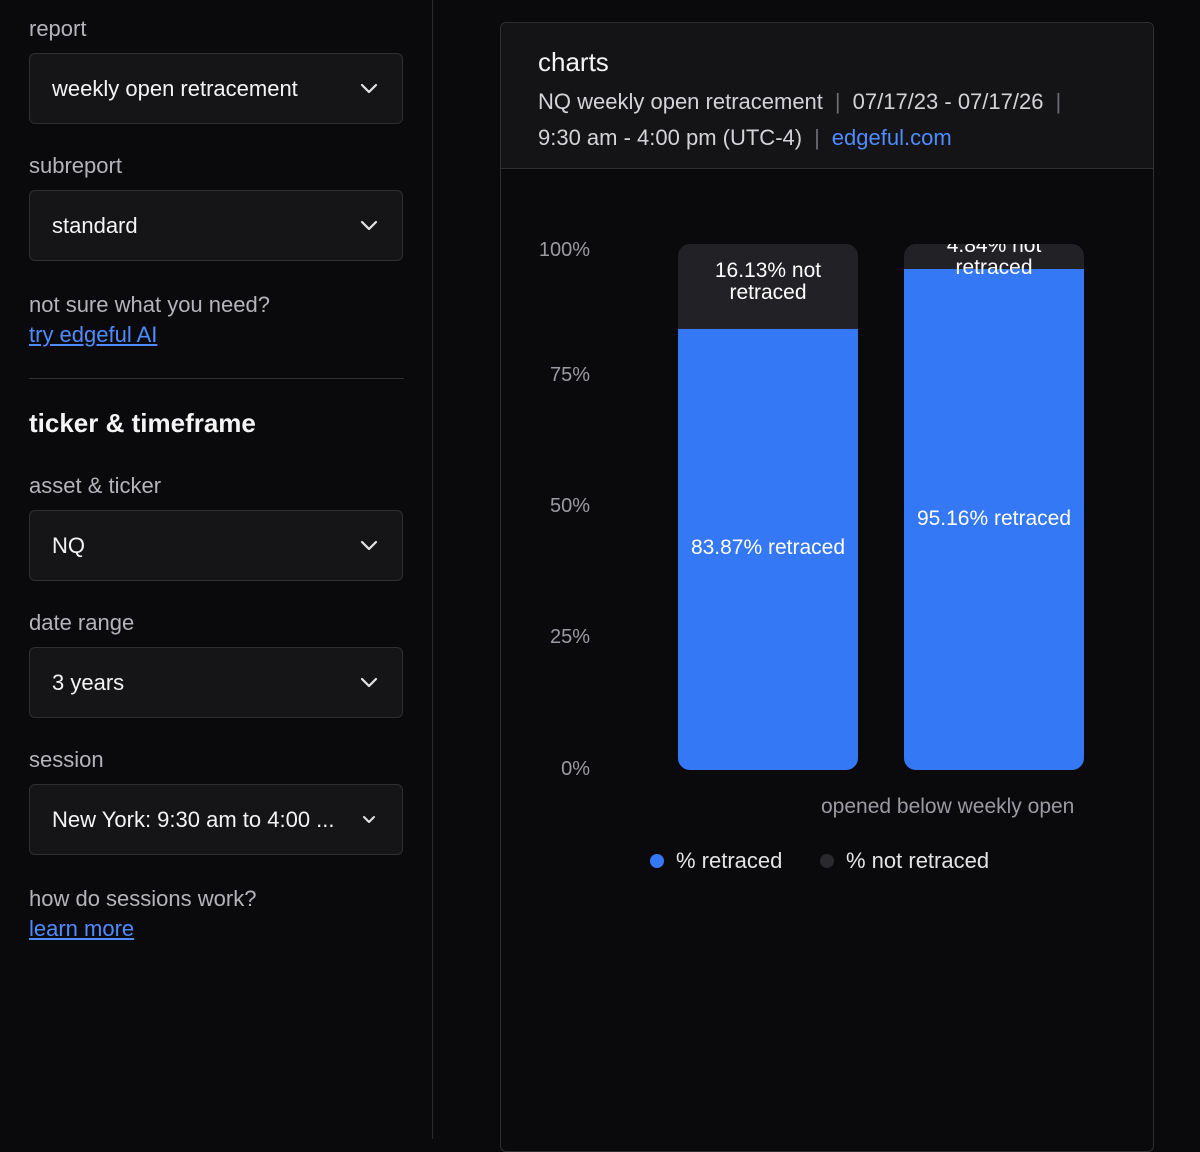 The height and width of the screenshot is (1152, 1200). Describe the element at coordinates (569, 637) in the screenshot. I see `y-tick-label: 25%` at that location.